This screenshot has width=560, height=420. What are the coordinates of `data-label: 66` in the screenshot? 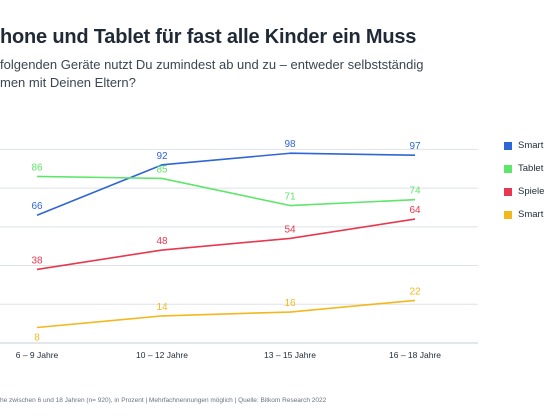 It's located at (37, 206).